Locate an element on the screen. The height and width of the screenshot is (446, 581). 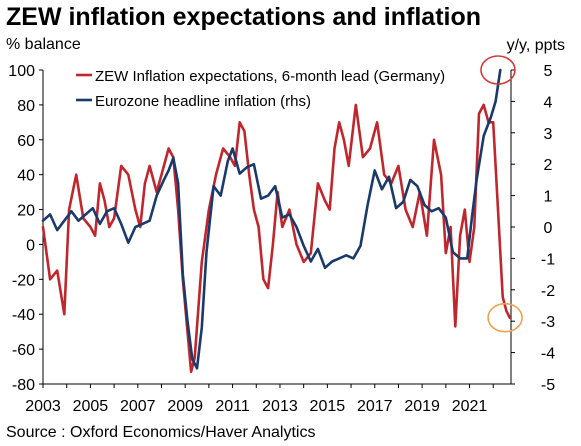
right-y-tick-label: 5 is located at coordinates (548, 71).